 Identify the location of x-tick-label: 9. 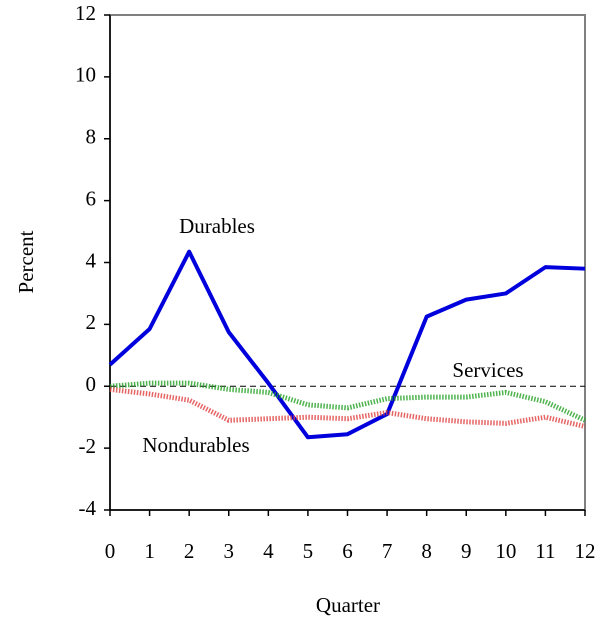
(466, 551).